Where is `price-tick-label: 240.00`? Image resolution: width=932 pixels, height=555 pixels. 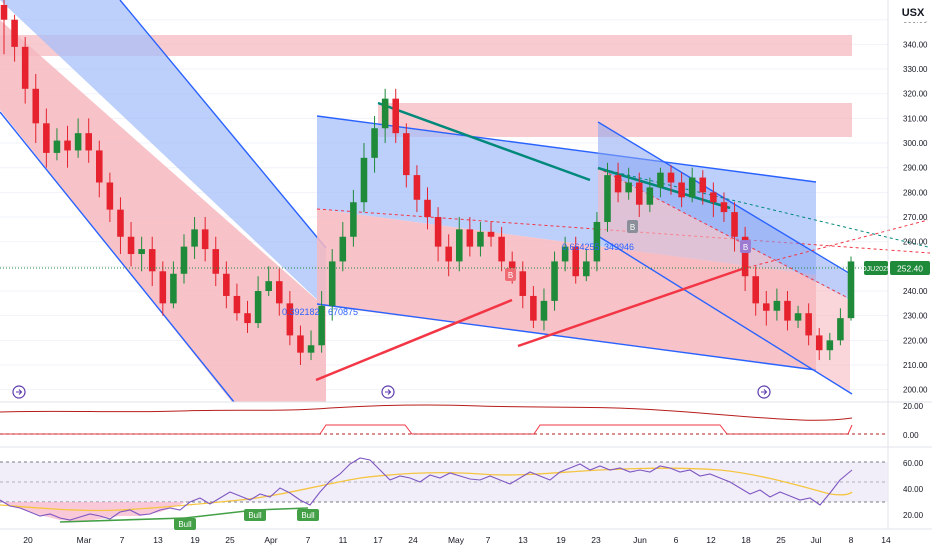 price-tick-label: 240.00 is located at coordinates (915, 291).